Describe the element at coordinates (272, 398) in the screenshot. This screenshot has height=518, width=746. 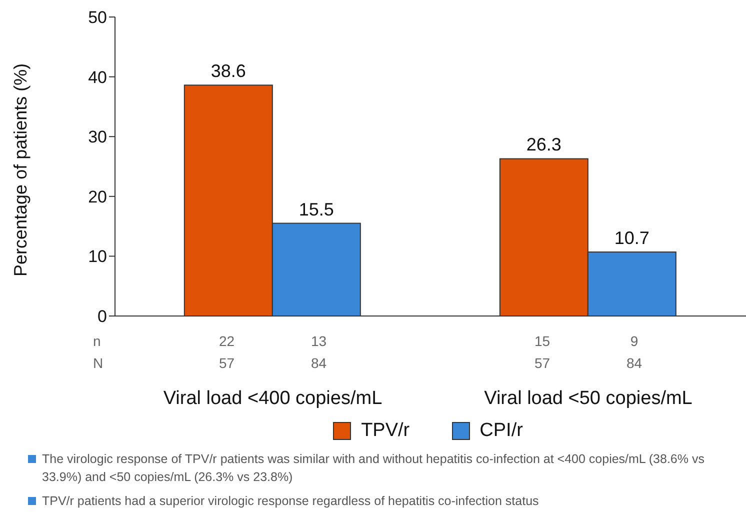
I see `x-tick-label: Viral load <400 copies/mL` at that location.